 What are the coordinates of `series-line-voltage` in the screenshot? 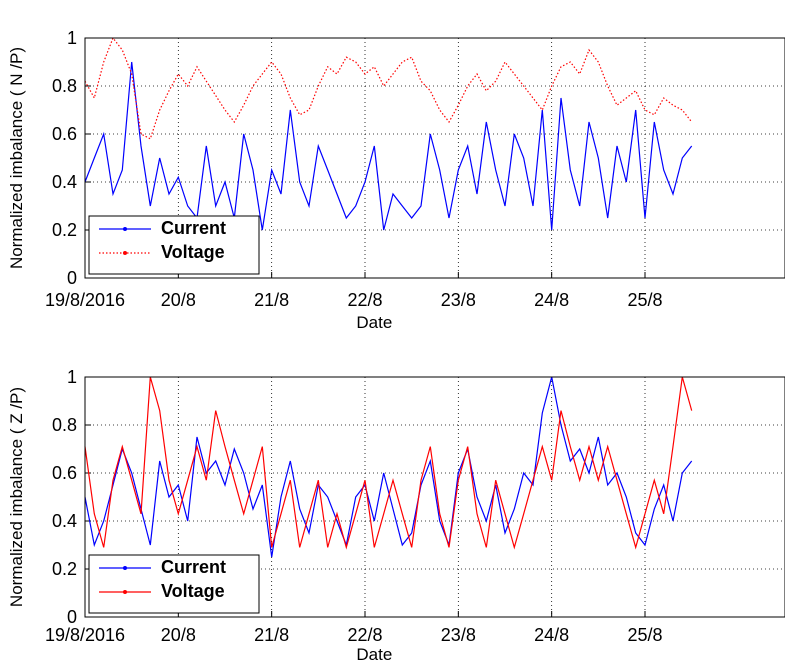 It's located at (388, 88).